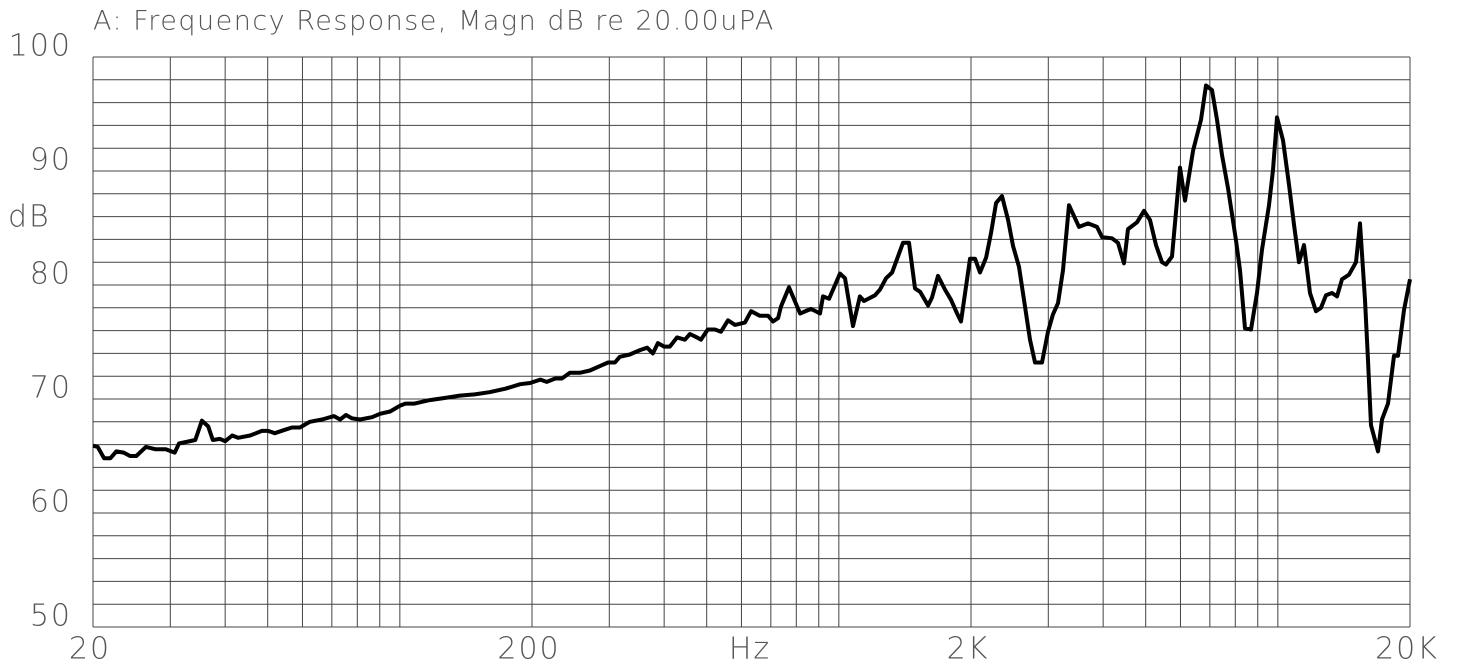 This screenshot has width=1457, height=666. Describe the element at coordinates (40, 46) in the screenshot. I see `y-tick-label: 100` at that location.